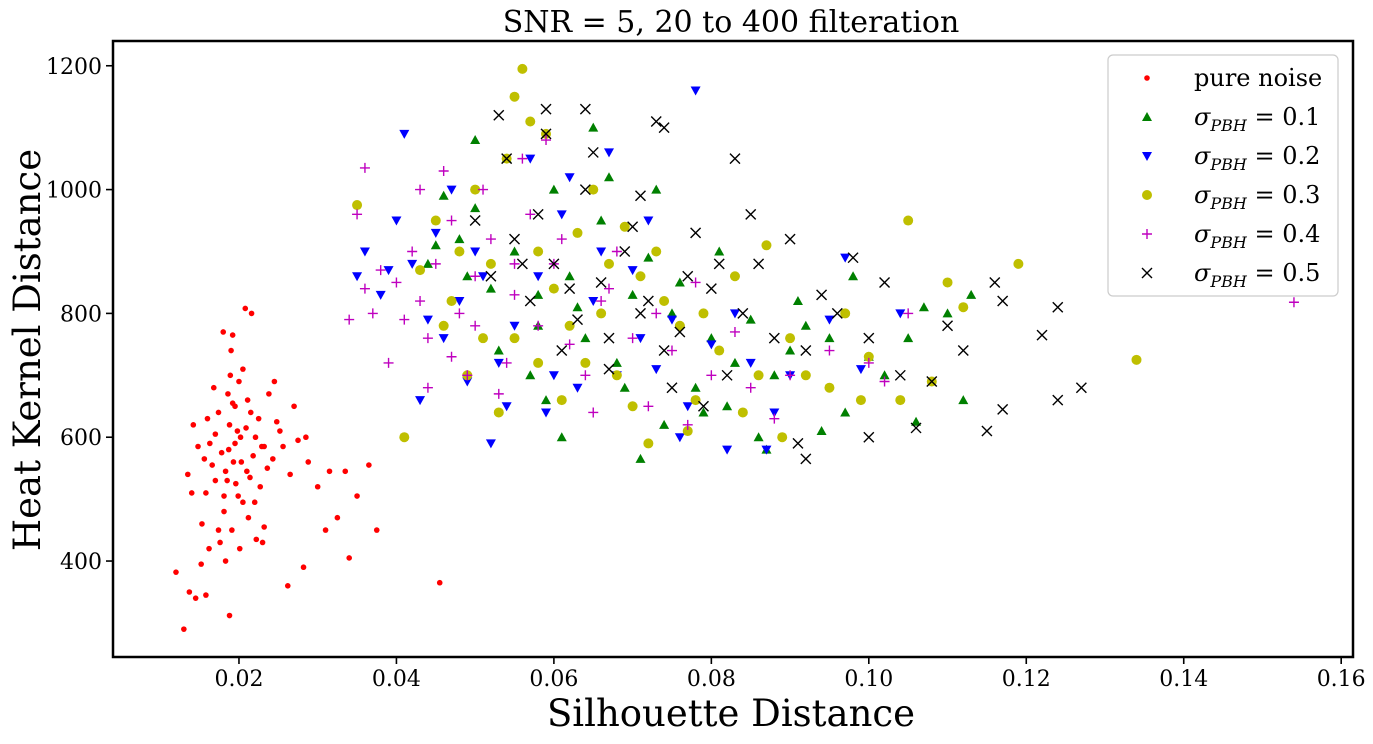  Describe the element at coordinates (1147, 156) in the screenshot. I see `legend-marker` at that location.